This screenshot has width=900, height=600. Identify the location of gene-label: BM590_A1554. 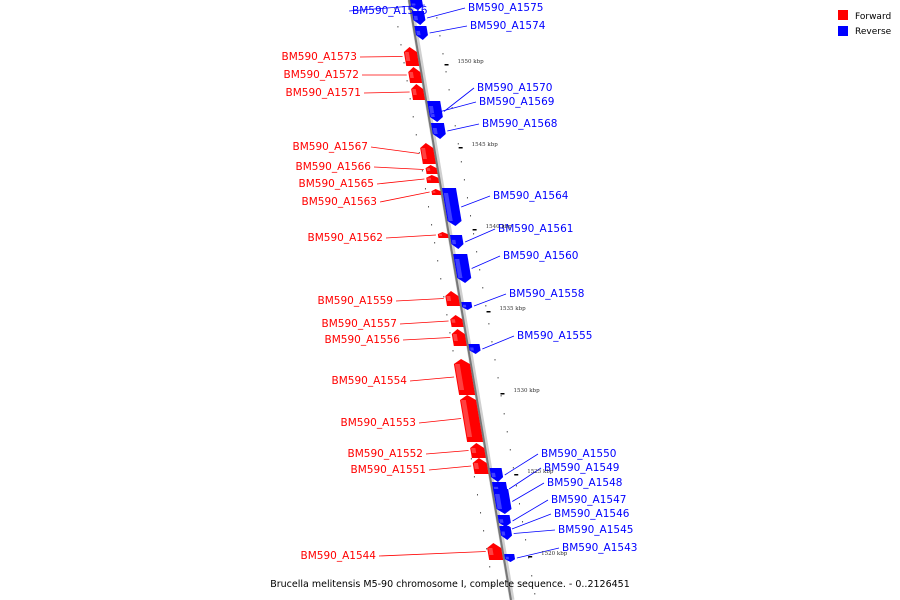
(370, 381).